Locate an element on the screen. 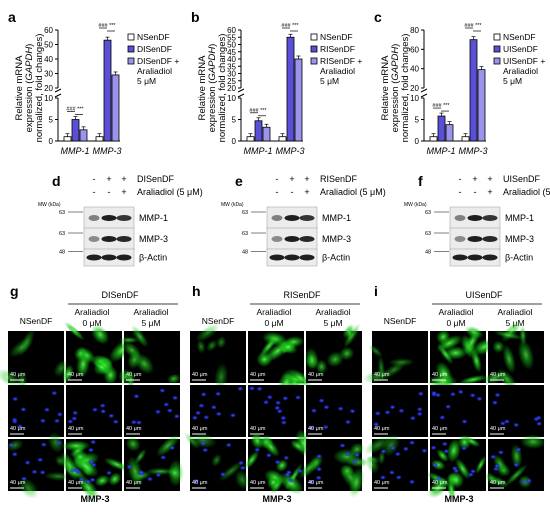 The image size is (550, 516). y-tick-label: 45 is located at coordinates (231, 52).